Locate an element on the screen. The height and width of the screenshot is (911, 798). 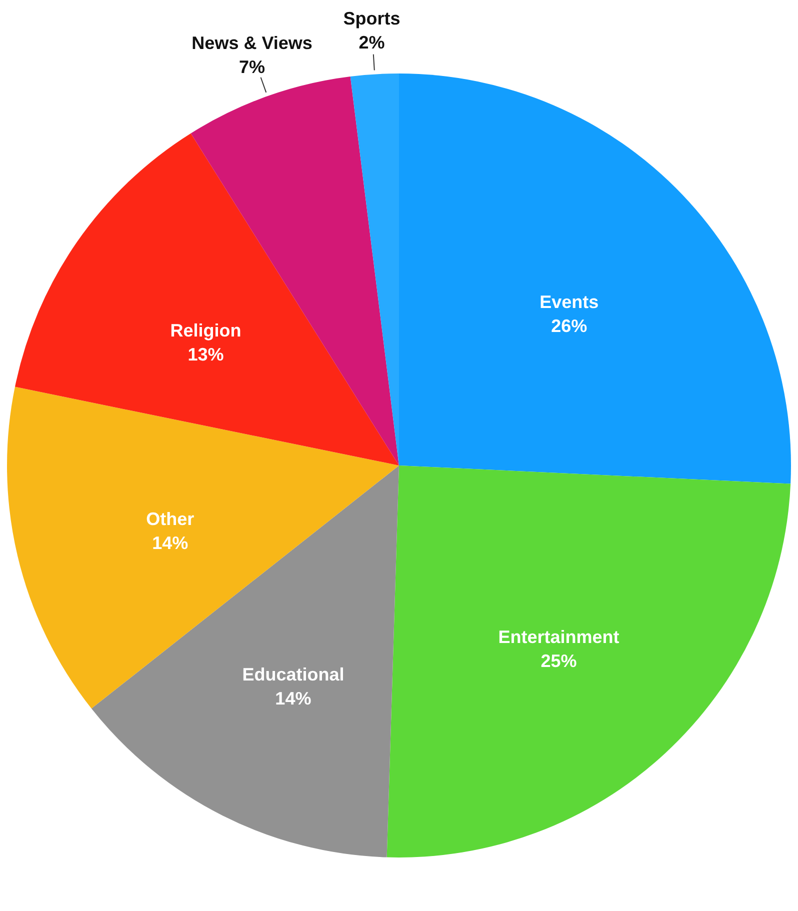
data-label: 25% is located at coordinates (558, 661).